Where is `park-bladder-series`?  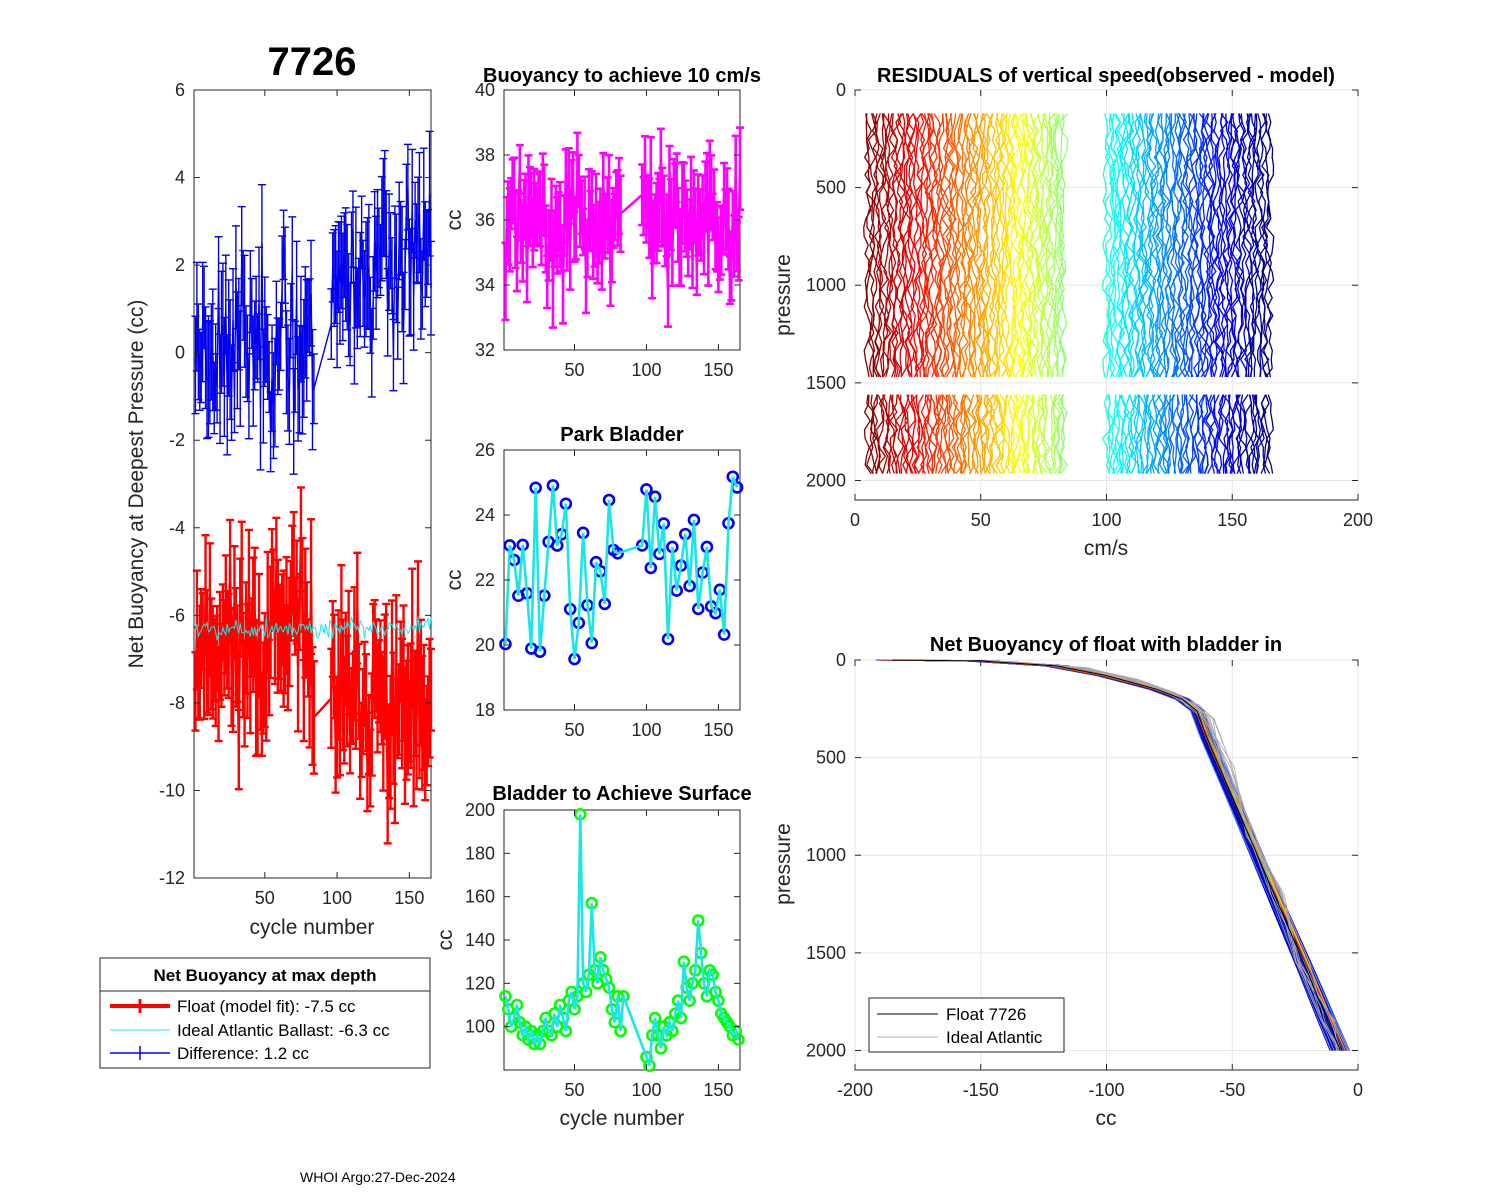
park-bladder-series is located at coordinates (621, 568).